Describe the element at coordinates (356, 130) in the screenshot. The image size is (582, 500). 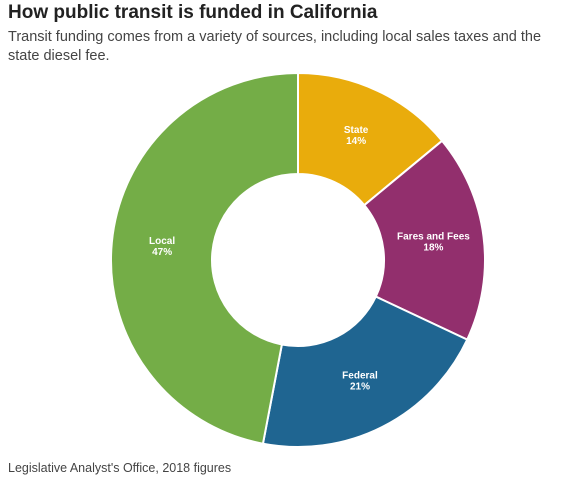
I see `slice-label: State` at that location.